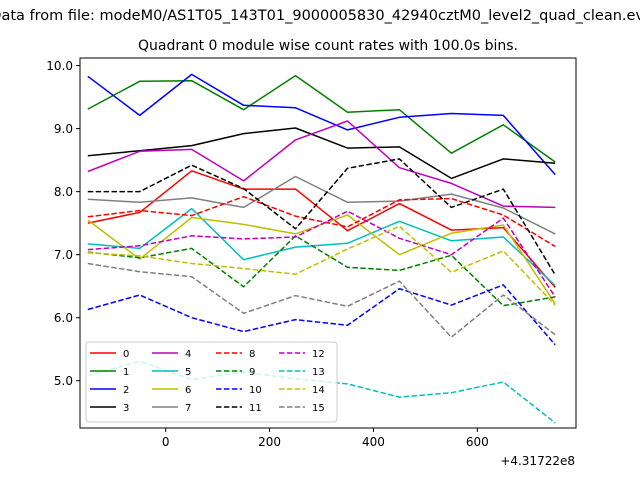  What do you see at coordinates (126, 372) in the screenshot?
I see `legend-label-1: 1` at bounding box center [126, 372].